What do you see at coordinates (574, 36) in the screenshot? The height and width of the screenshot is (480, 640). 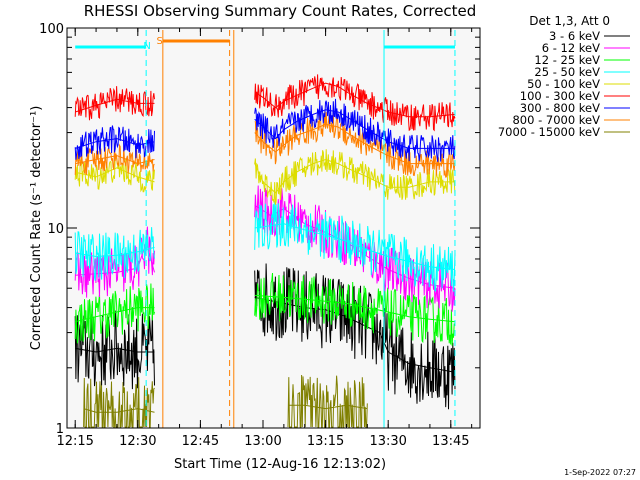 I see `legend-entry-label: 3 - 6 keV` at bounding box center [574, 36].